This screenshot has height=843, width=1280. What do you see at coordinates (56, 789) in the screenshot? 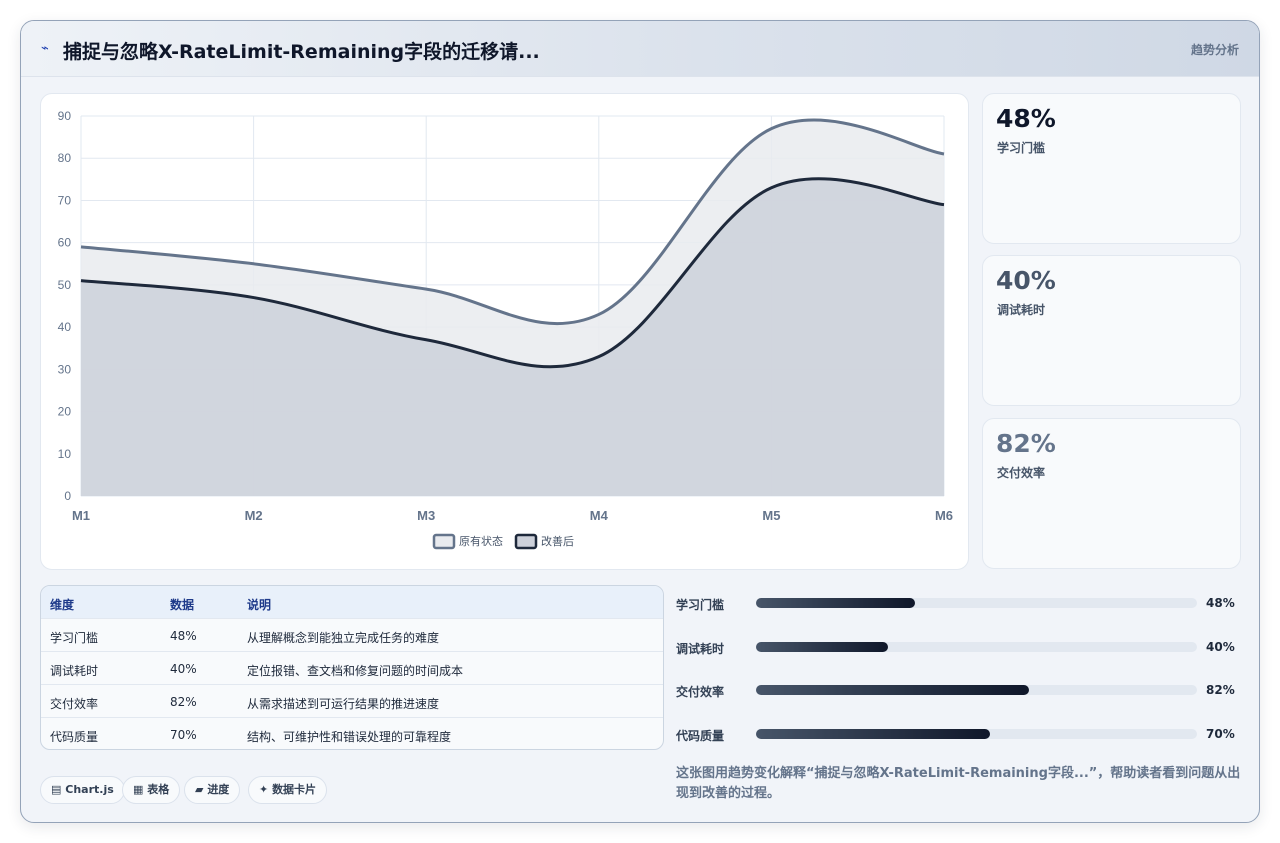
I see `chart-icon: ▤` at bounding box center [56, 789].